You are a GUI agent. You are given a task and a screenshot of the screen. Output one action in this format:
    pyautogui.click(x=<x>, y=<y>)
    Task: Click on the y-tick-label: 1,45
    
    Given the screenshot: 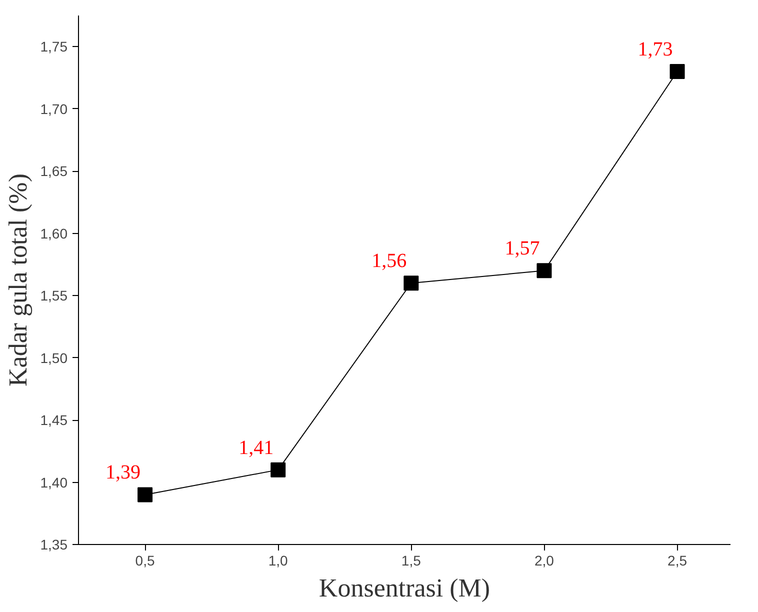 What is the action you would take?
    pyautogui.click(x=54, y=420)
    